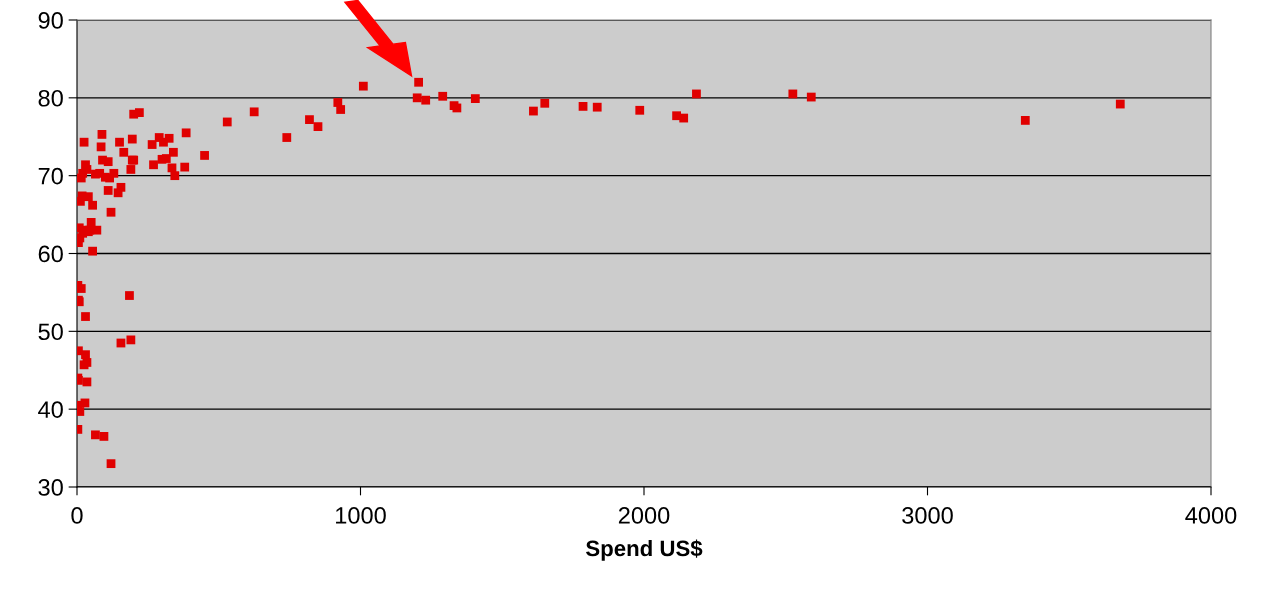 The width and height of the screenshot is (1270, 606). Describe the element at coordinates (50, 332) in the screenshot. I see `y-tick-label: 50` at that location.